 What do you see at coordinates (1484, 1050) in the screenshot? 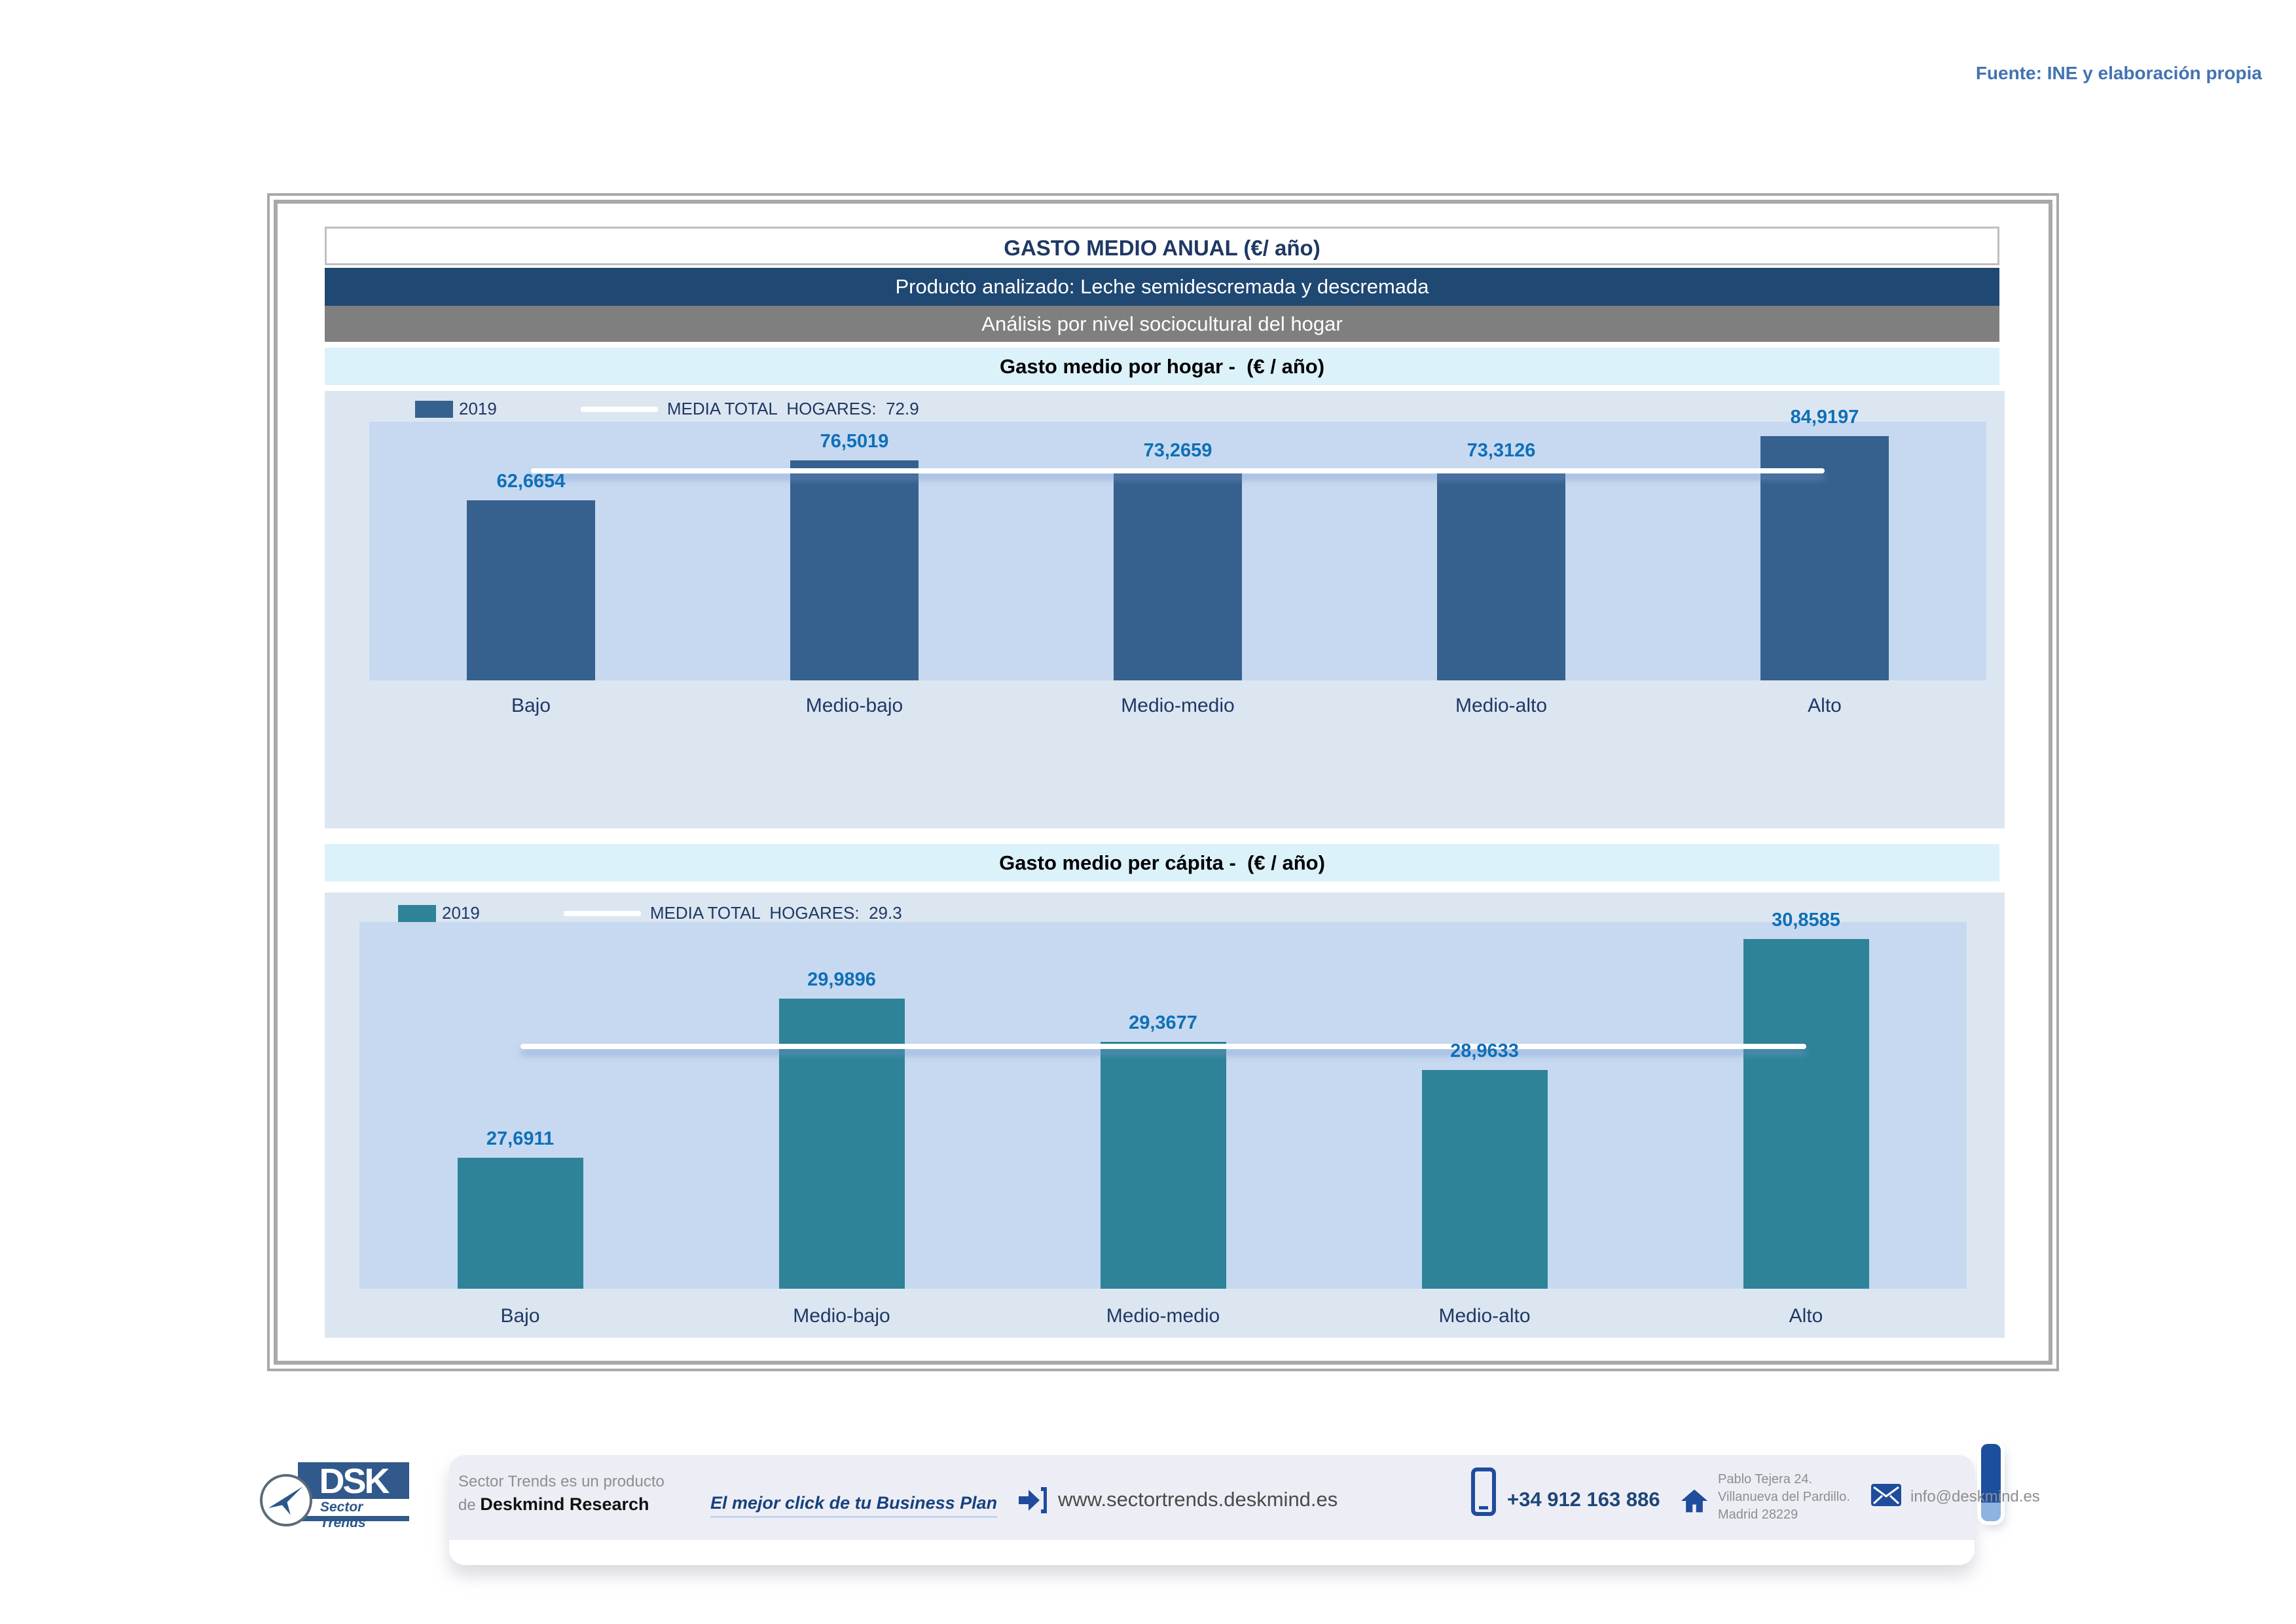
I see `value-label-medio-alto: 28,9633` at bounding box center [1484, 1050].